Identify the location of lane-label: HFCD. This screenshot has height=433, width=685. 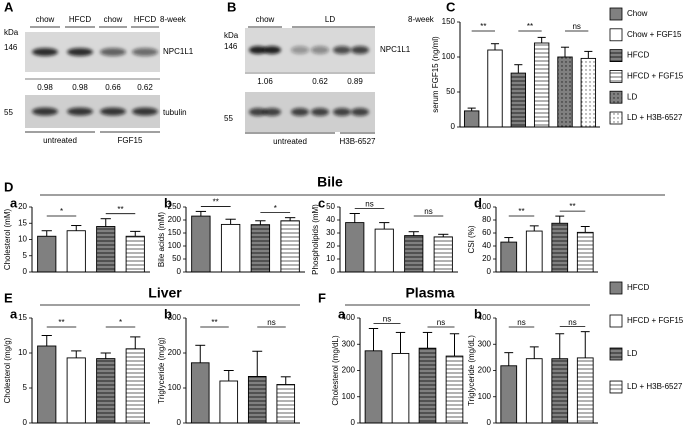
(80, 19).